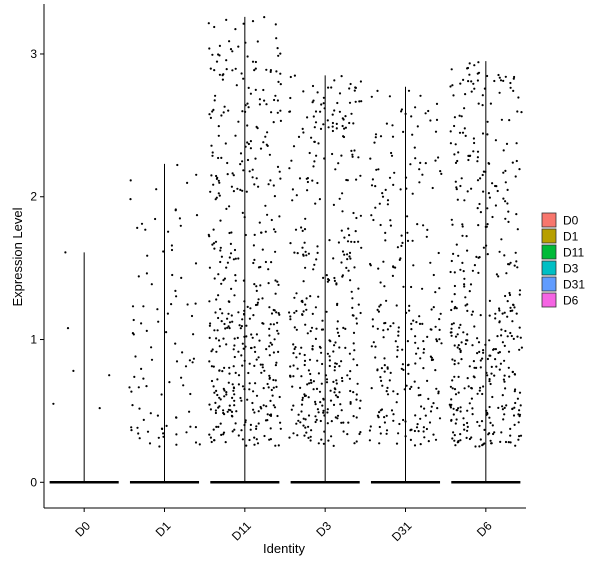 The height and width of the screenshot is (568, 600). I want to click on x-tick-label-d0: D0, so click(82, 528).